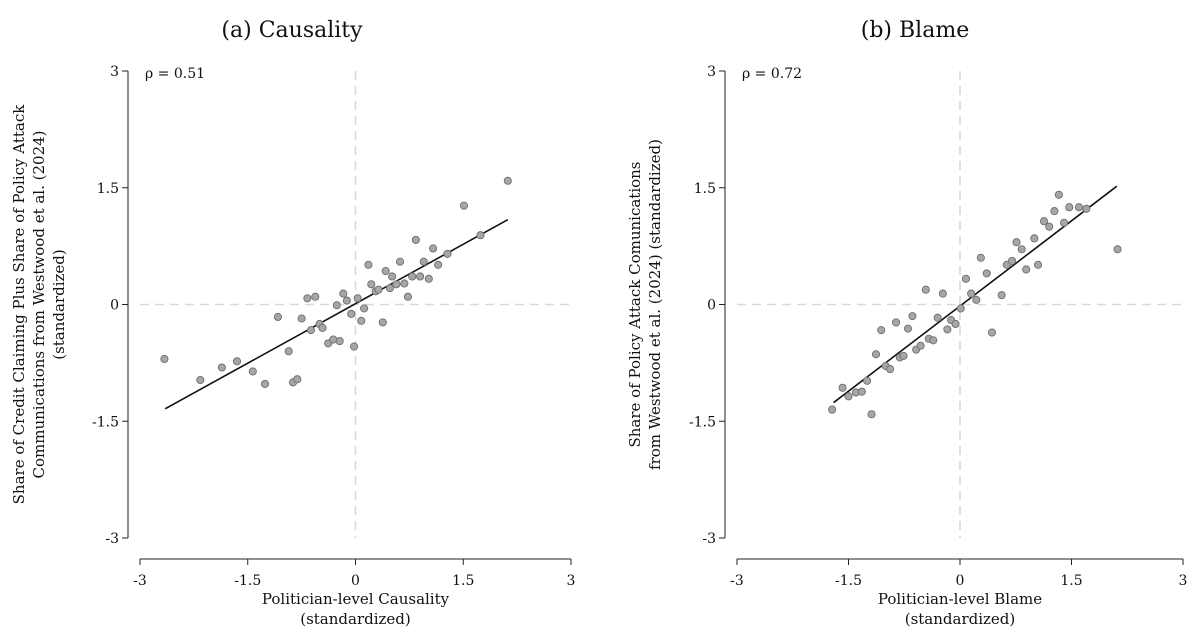 The height and width of the screenshot is (633, 1195). I want to click on x-tick-label: 3, so click(571, 581).